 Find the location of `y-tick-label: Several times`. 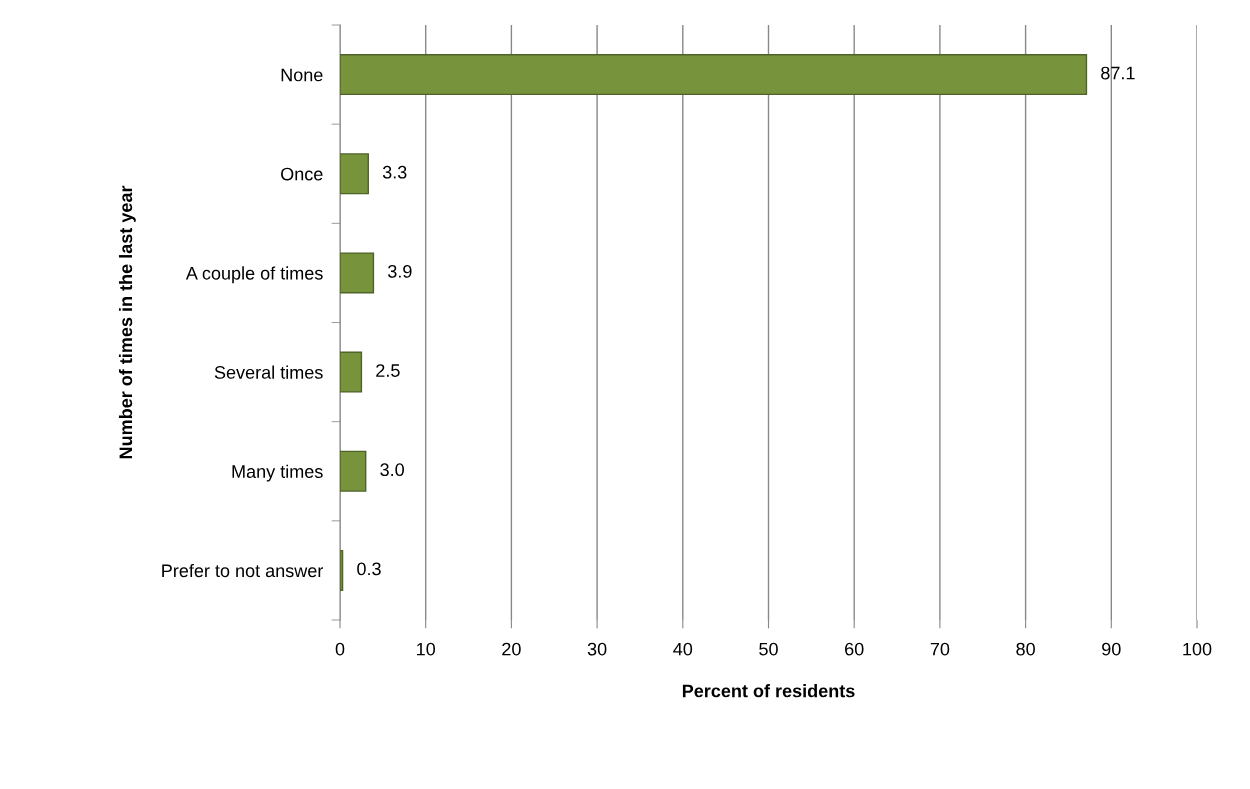

y-tick-label: Several times is located at coordinates (268, 372).